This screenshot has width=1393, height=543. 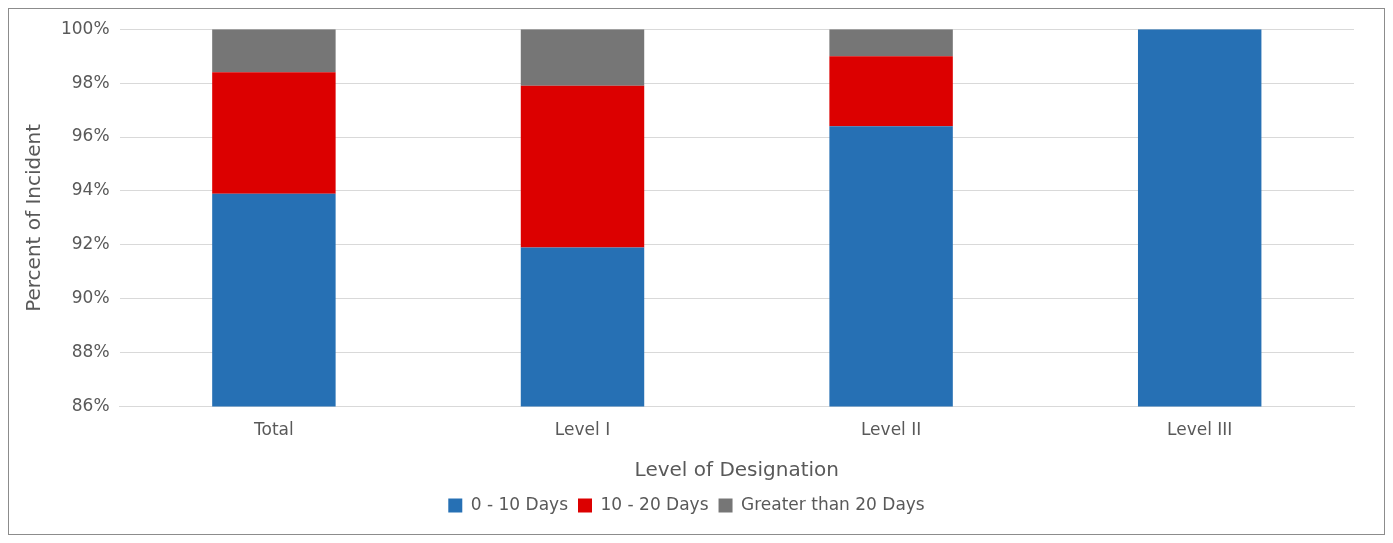 What do you see at coordinates (273, 429) in the screenshot?
I see `x-tick-label: Total` at bounding box center [273, 429].